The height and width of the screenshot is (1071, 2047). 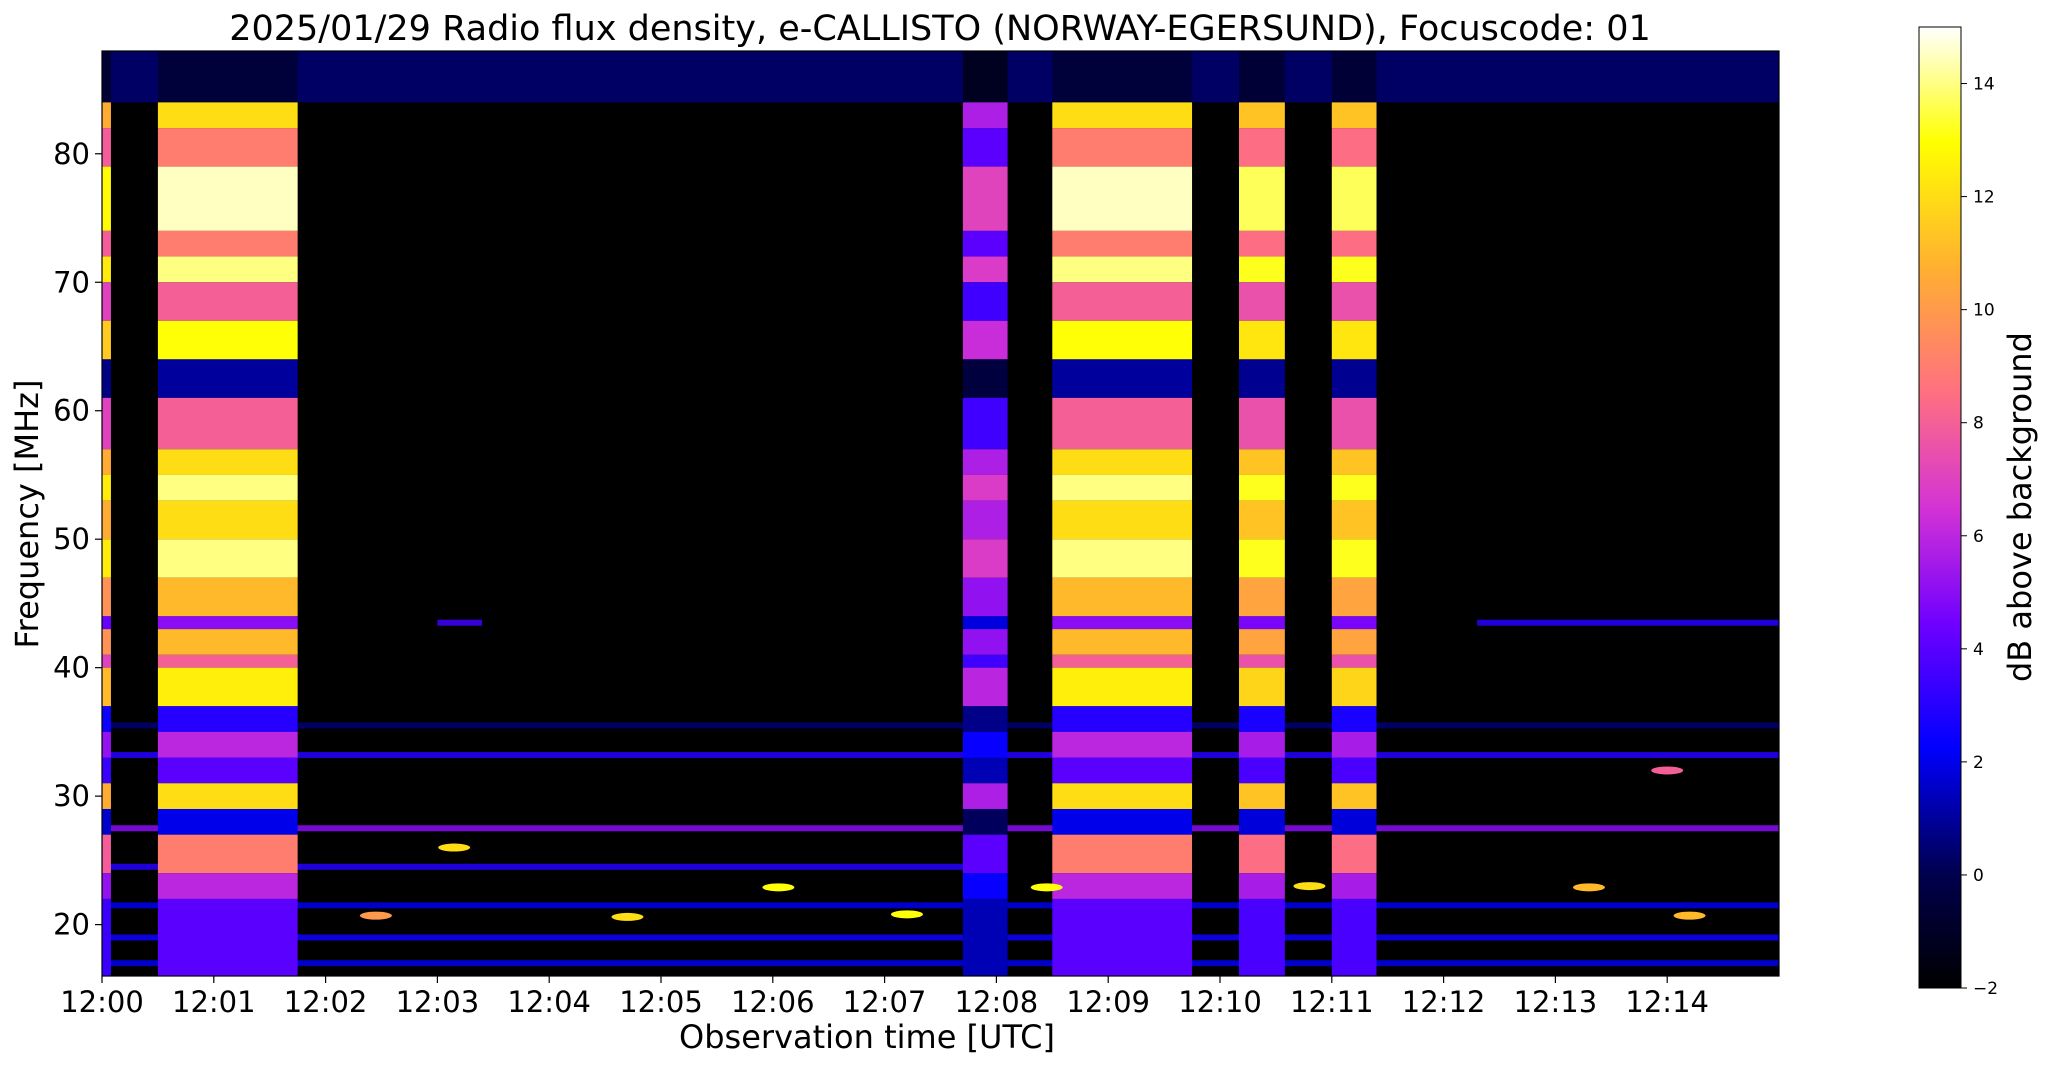 What do you see at coordinates (77, 539) in the screenshot?
I see `y-axis: 20 30 40 50 60 70 80` at bounding box center [77, 539].